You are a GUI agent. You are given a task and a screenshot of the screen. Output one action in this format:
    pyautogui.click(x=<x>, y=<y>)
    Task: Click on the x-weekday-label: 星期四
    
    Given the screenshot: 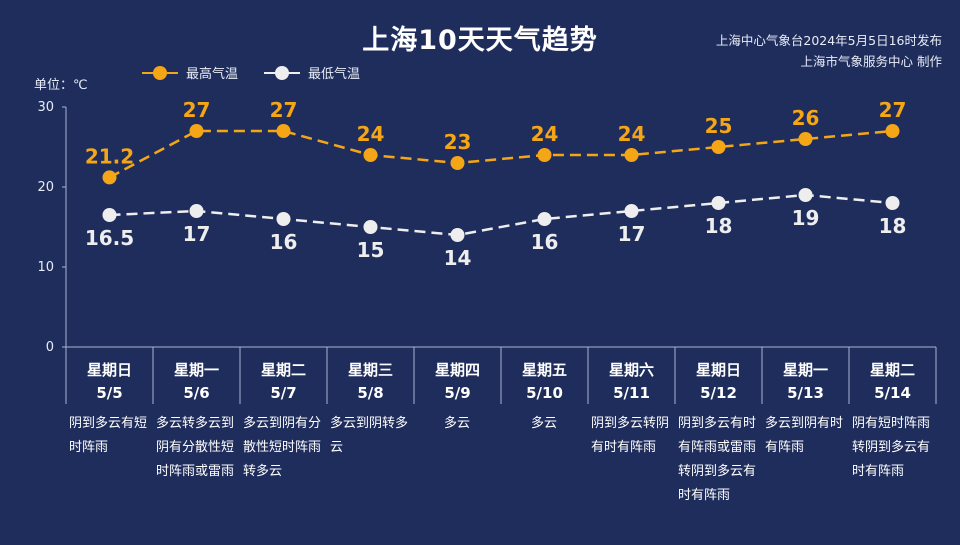 What is the action you would take?
    pyautogui.click(x=457, y=370)
    